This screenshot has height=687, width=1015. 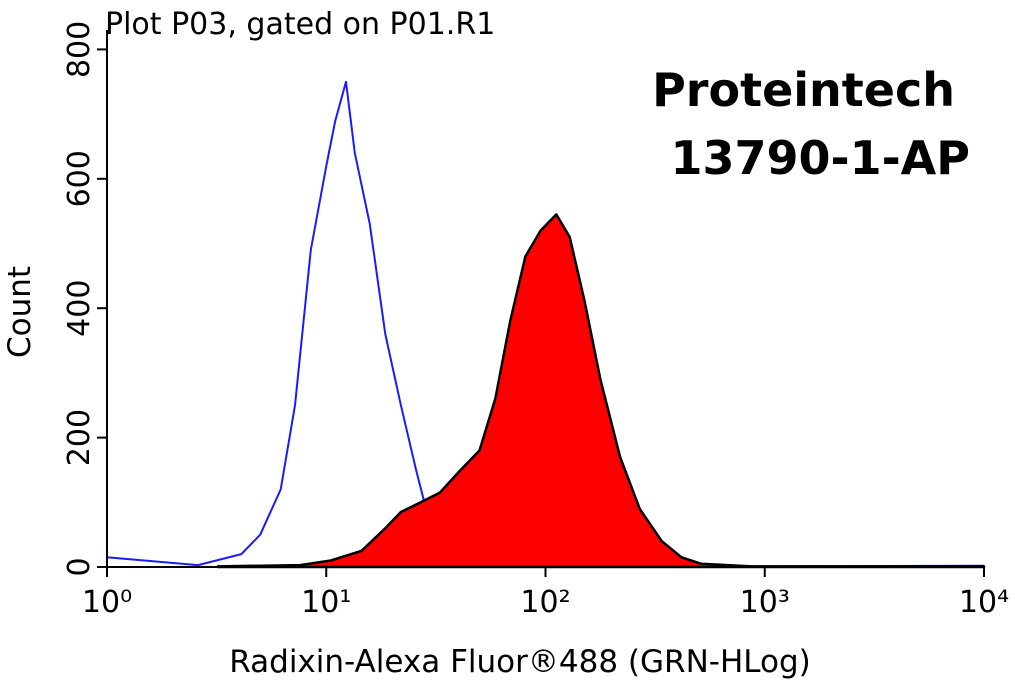 I want to click on y-tick-label: 400, so click(x=79, y=308).